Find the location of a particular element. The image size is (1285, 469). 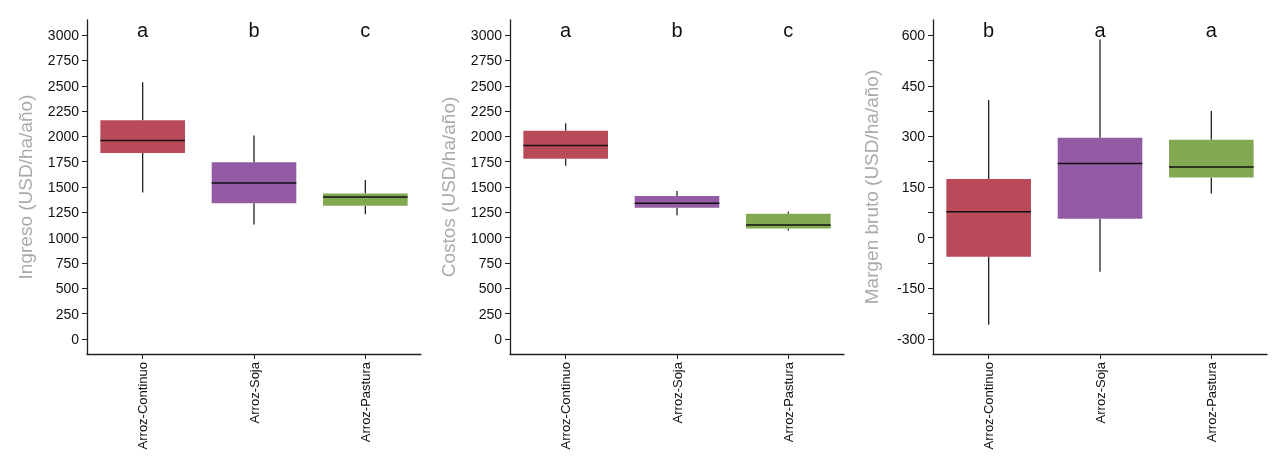

y-tick-label: 300 is located at coordinates (913, 136).